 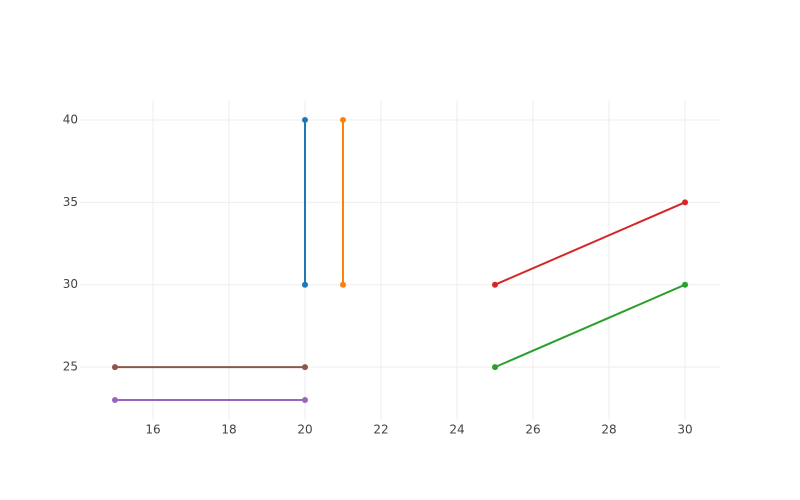 What do you see at coordinates (304, 430) in the screenshot?
I see `x-tick-label: 20` at bounding box center [304, 430].